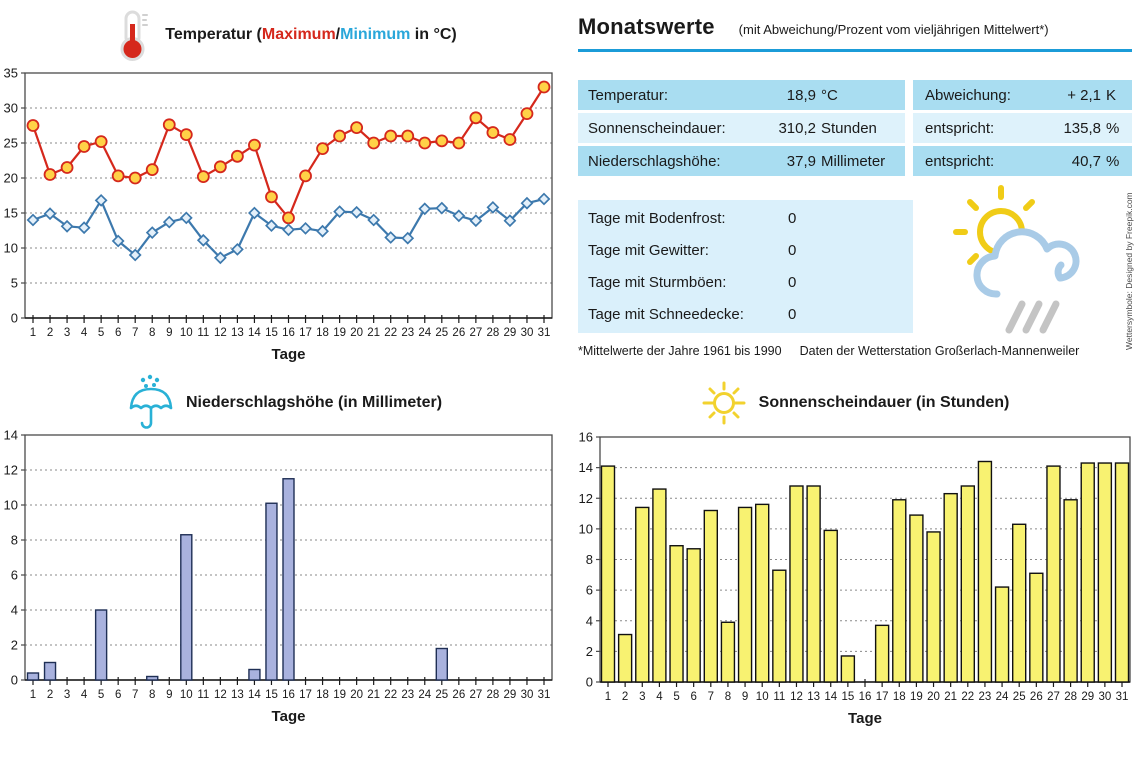 The image size is (1140, 760). I want to click on svg-text: 9, so click(745, 697).